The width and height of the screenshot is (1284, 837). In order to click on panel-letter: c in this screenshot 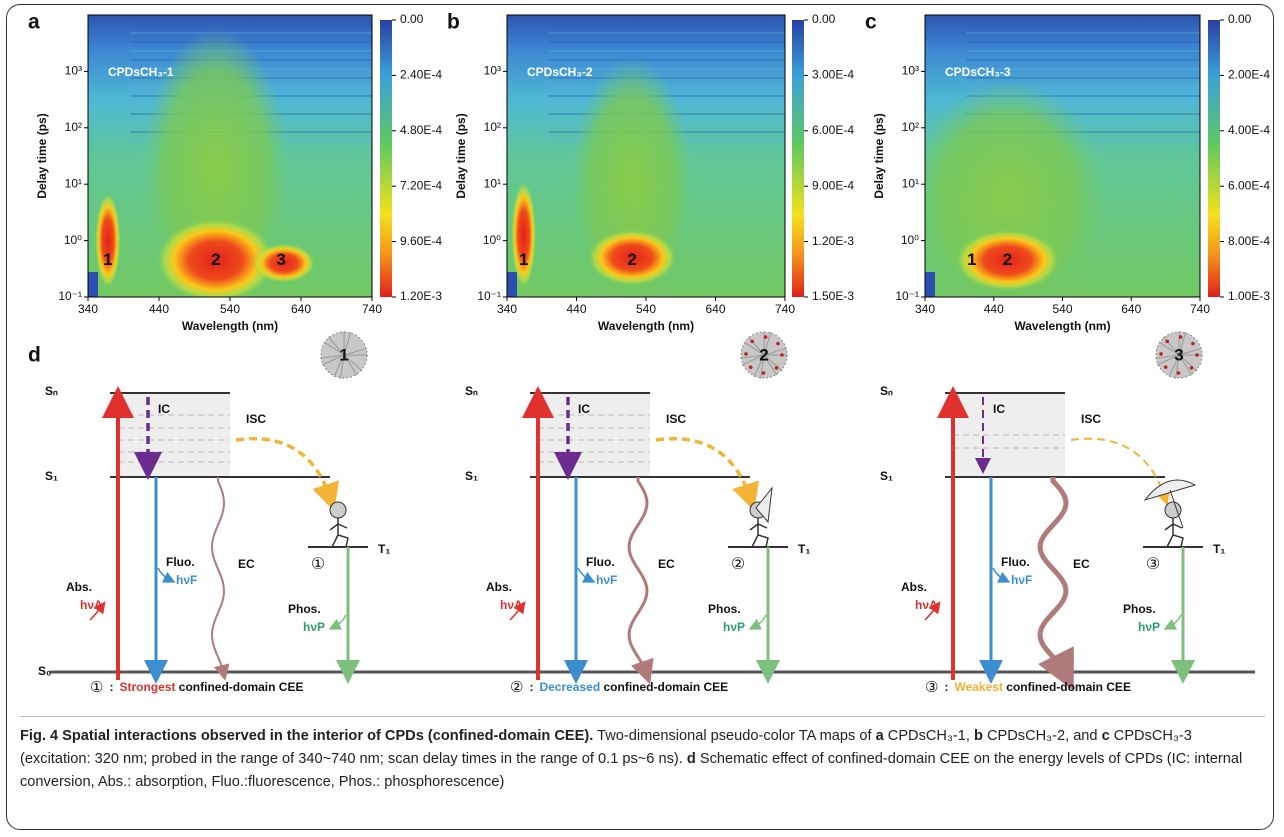, I will do `click(871, 22)`.